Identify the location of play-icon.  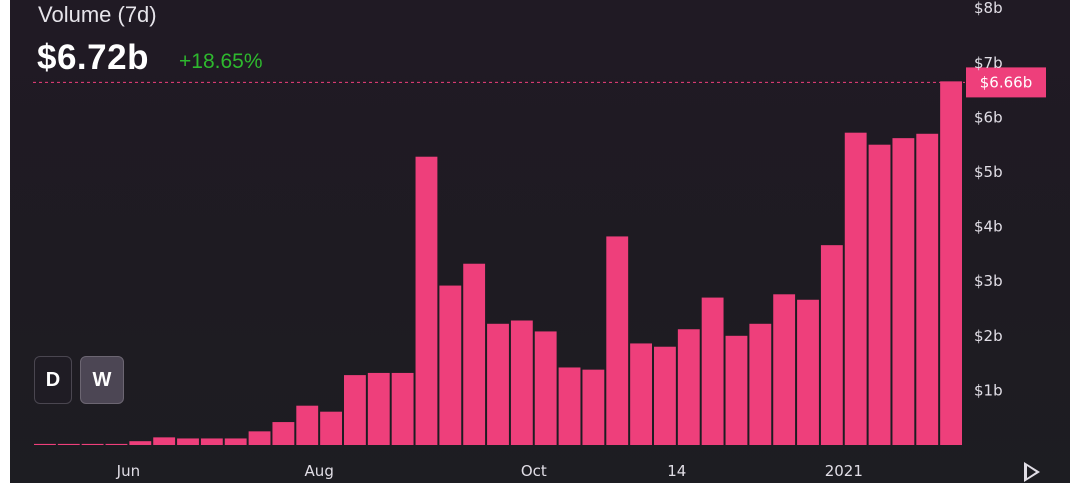
(1032, 472).